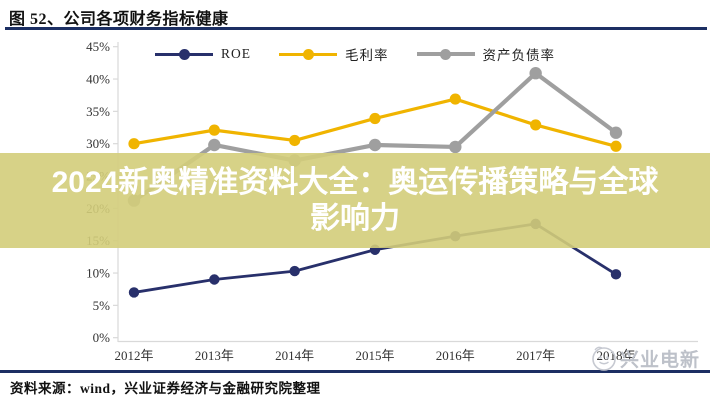 Image resolution: width=710 pixels, height=400 pixels. I want to click on svg-text: 30%, so click(98, 143).